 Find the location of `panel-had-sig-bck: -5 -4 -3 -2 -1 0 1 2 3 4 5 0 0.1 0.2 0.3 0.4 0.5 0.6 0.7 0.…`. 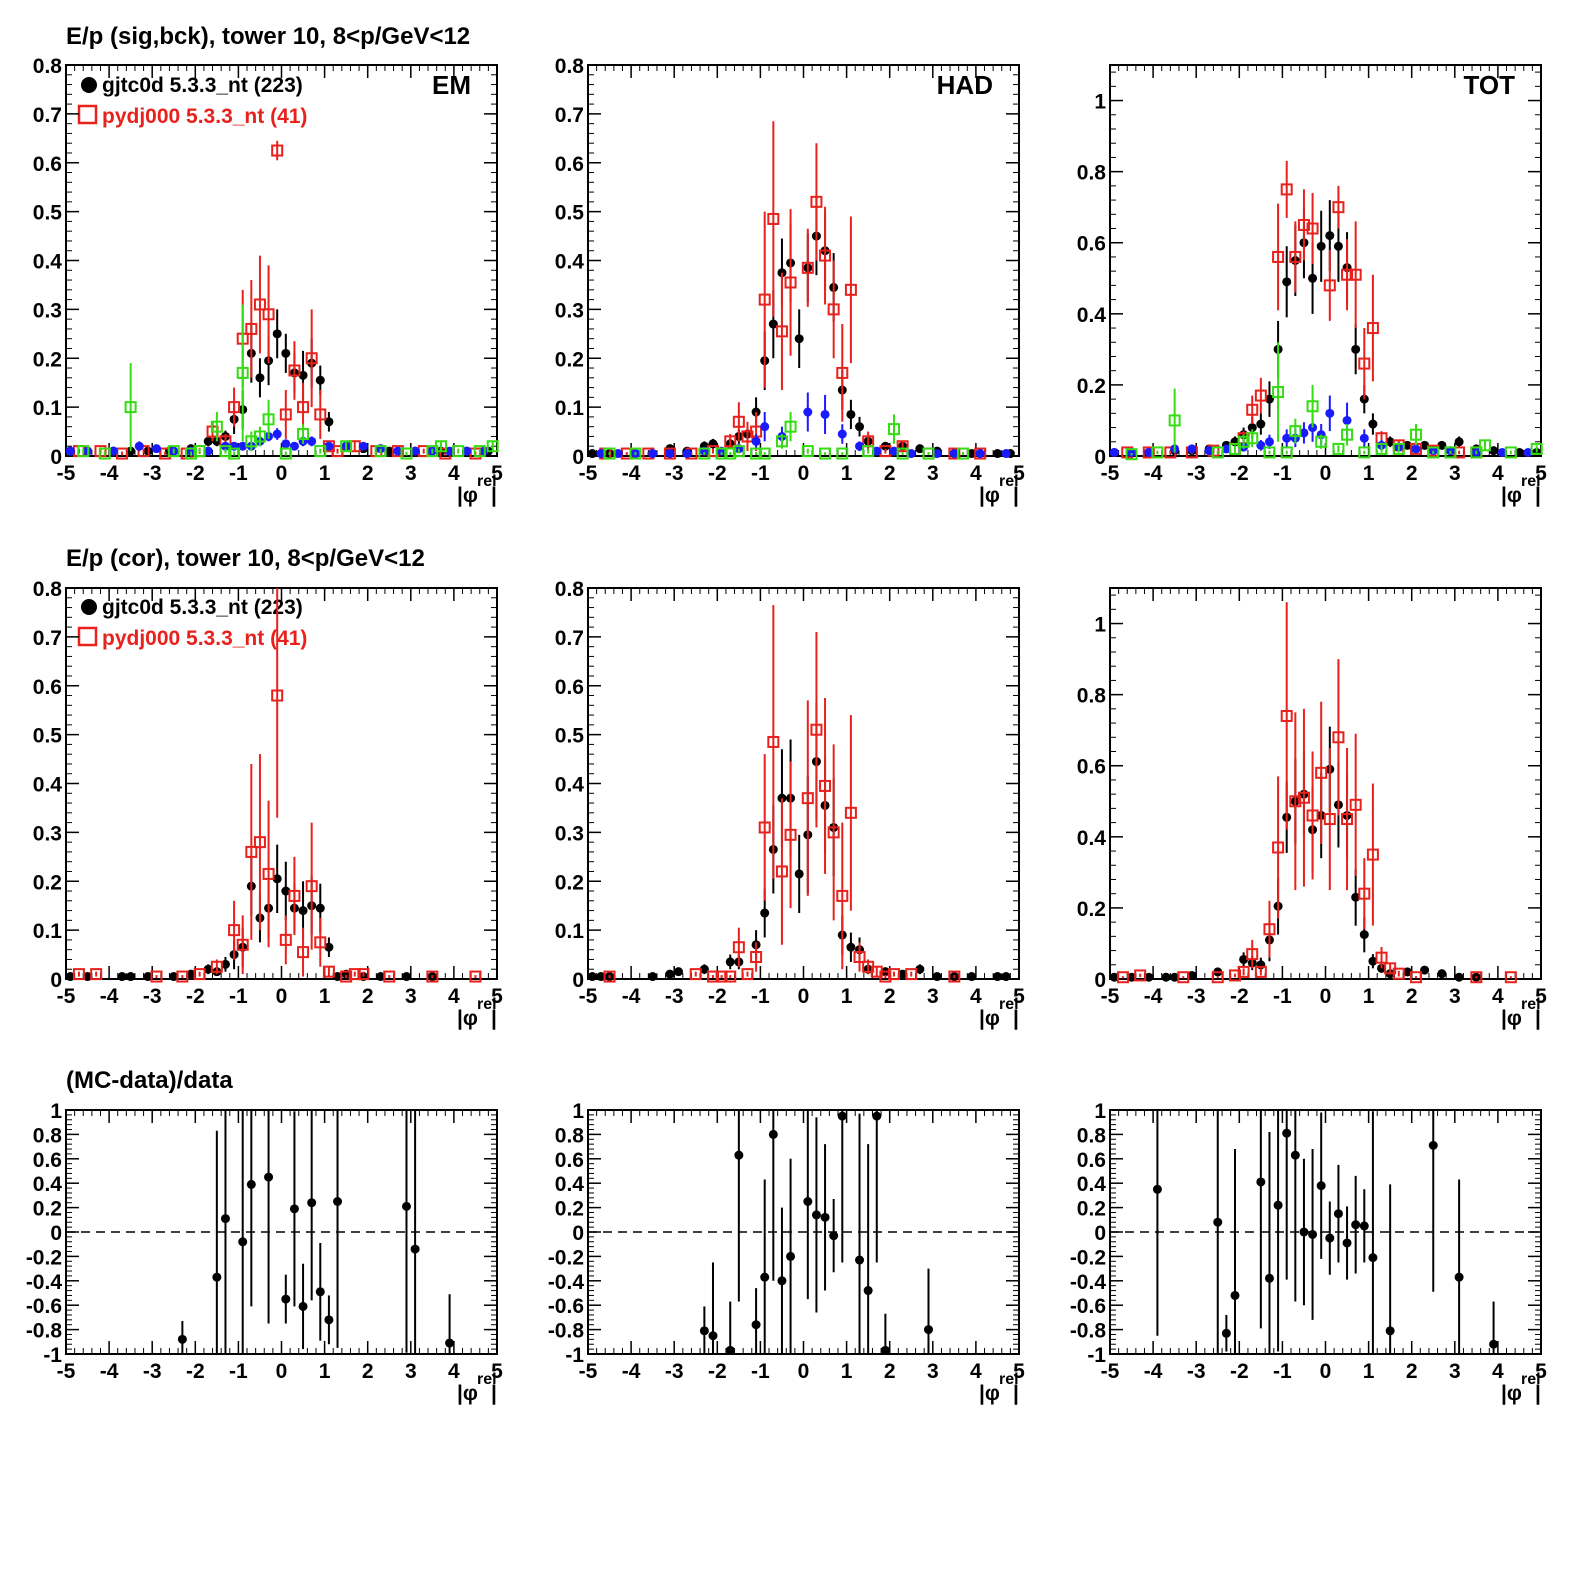

panel-had-sig-bck: -5 -4 -3 -2 -1 0 1 2 3 4 5 0 0.1 0.2 0.3 0.4 0.5 0.6 0.7 0.… is located at coordinates (790, 281).